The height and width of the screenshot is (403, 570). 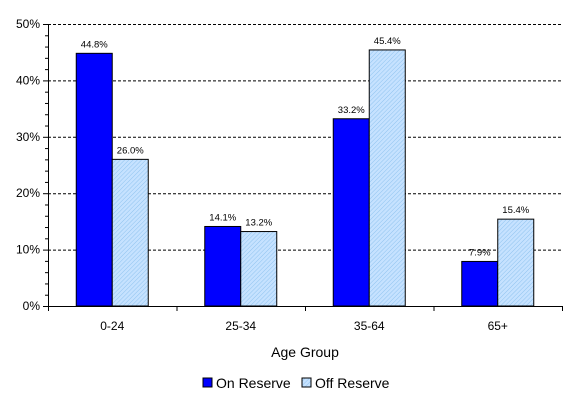 I want to click on x-tick-label: 25-34, so click(x=240, y=326).